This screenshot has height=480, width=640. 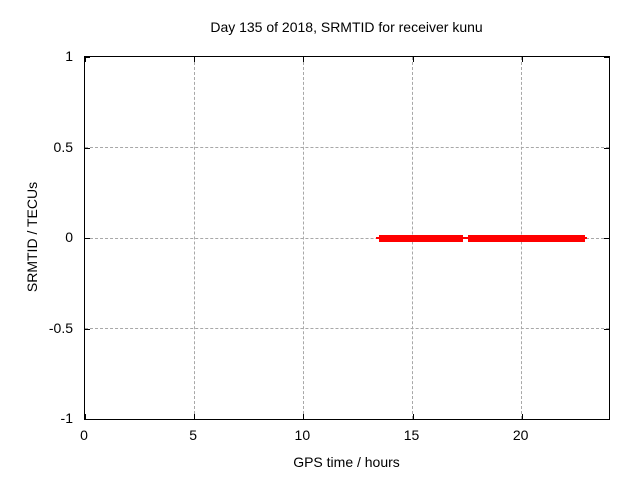 What do you see at coordinates (302, 435) in the screenshot?
I see `x-tick-label: 10` at bounding box center [302, 435].